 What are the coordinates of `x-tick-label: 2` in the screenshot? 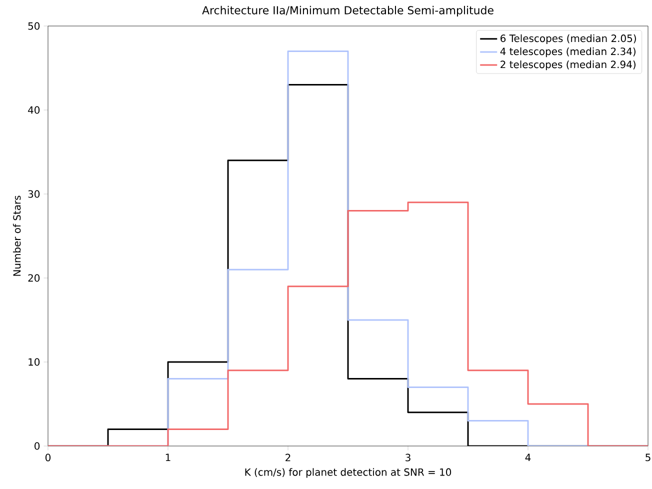 It's located at (288, 458).